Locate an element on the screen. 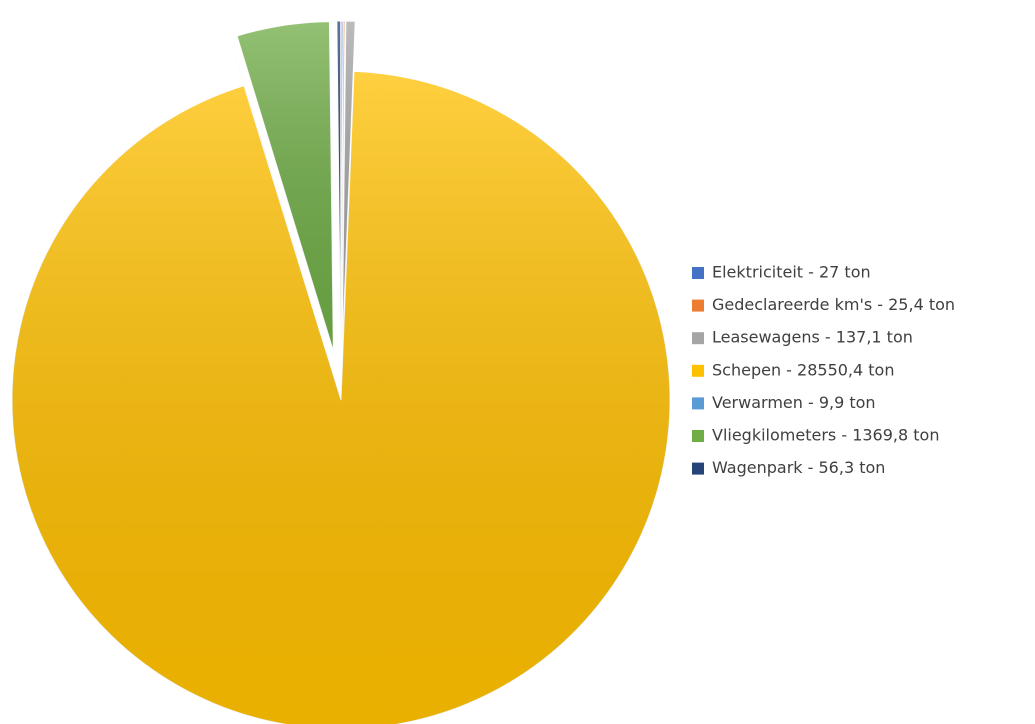 Image resolution: width=1035 pixels, height=724 pixels. legend-label: Elektriciteit - 27 ton is located at coordinates (791, 272).